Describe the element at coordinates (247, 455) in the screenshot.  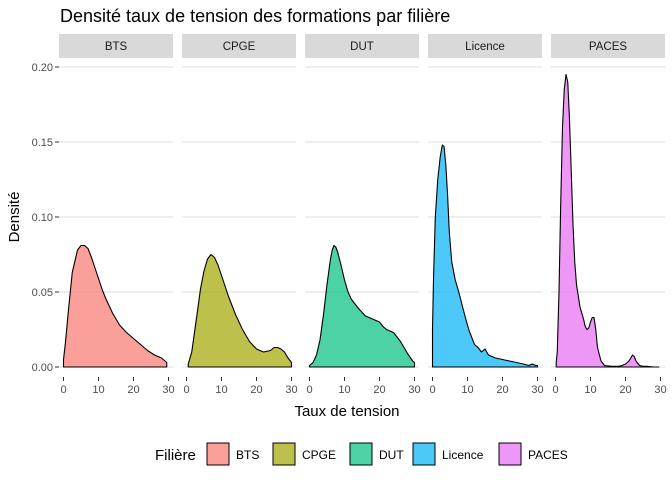
I see `legend-label: BTS` at that location.